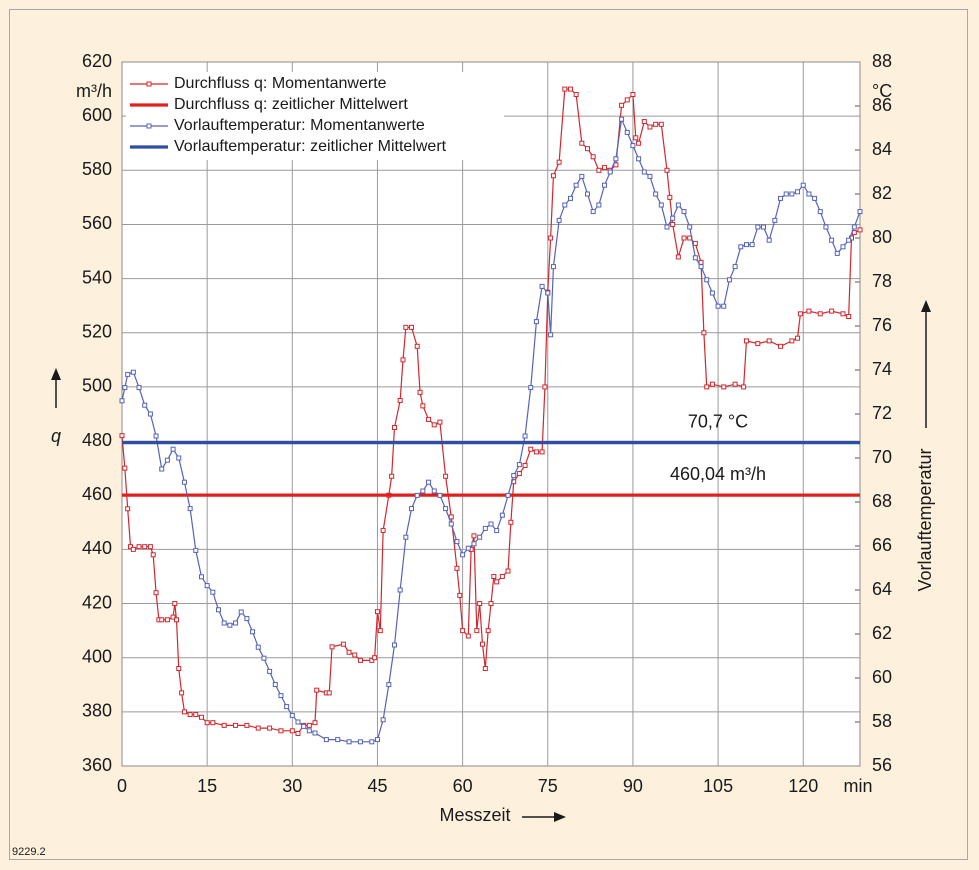  I want to click on y-tick-label: 560, so click(97, 223).